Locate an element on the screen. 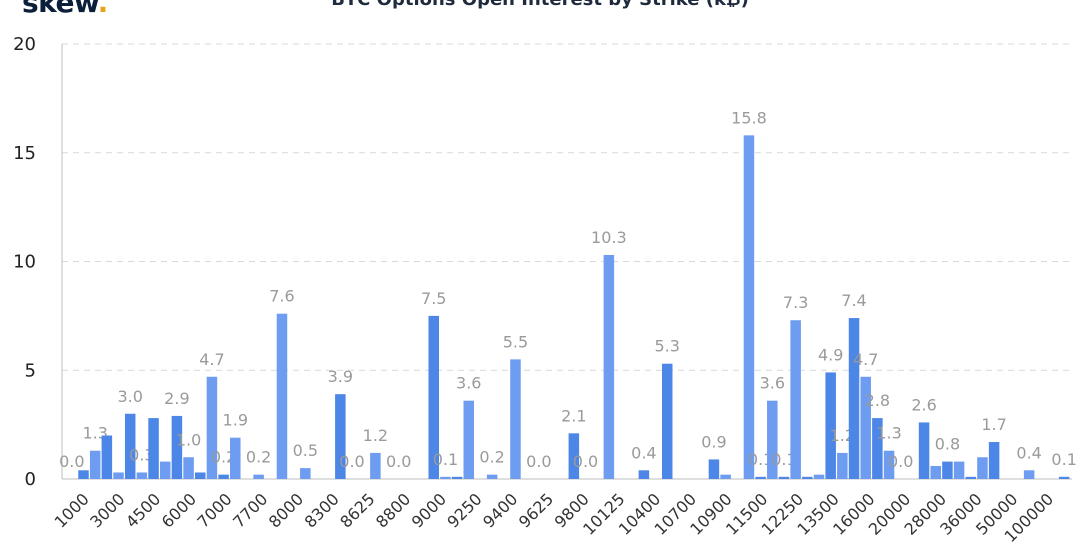 This screenshot has height=543, width=1080. y-tick-label: 0 is located at coordinates (30, 479).